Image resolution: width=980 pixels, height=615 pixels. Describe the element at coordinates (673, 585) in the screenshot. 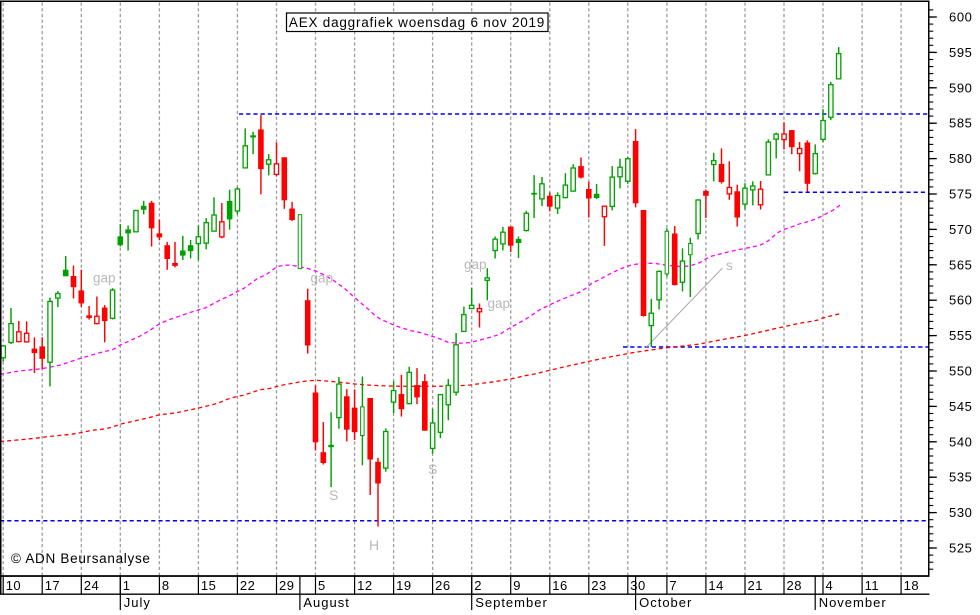

I see `svg-text: 7` at that location.